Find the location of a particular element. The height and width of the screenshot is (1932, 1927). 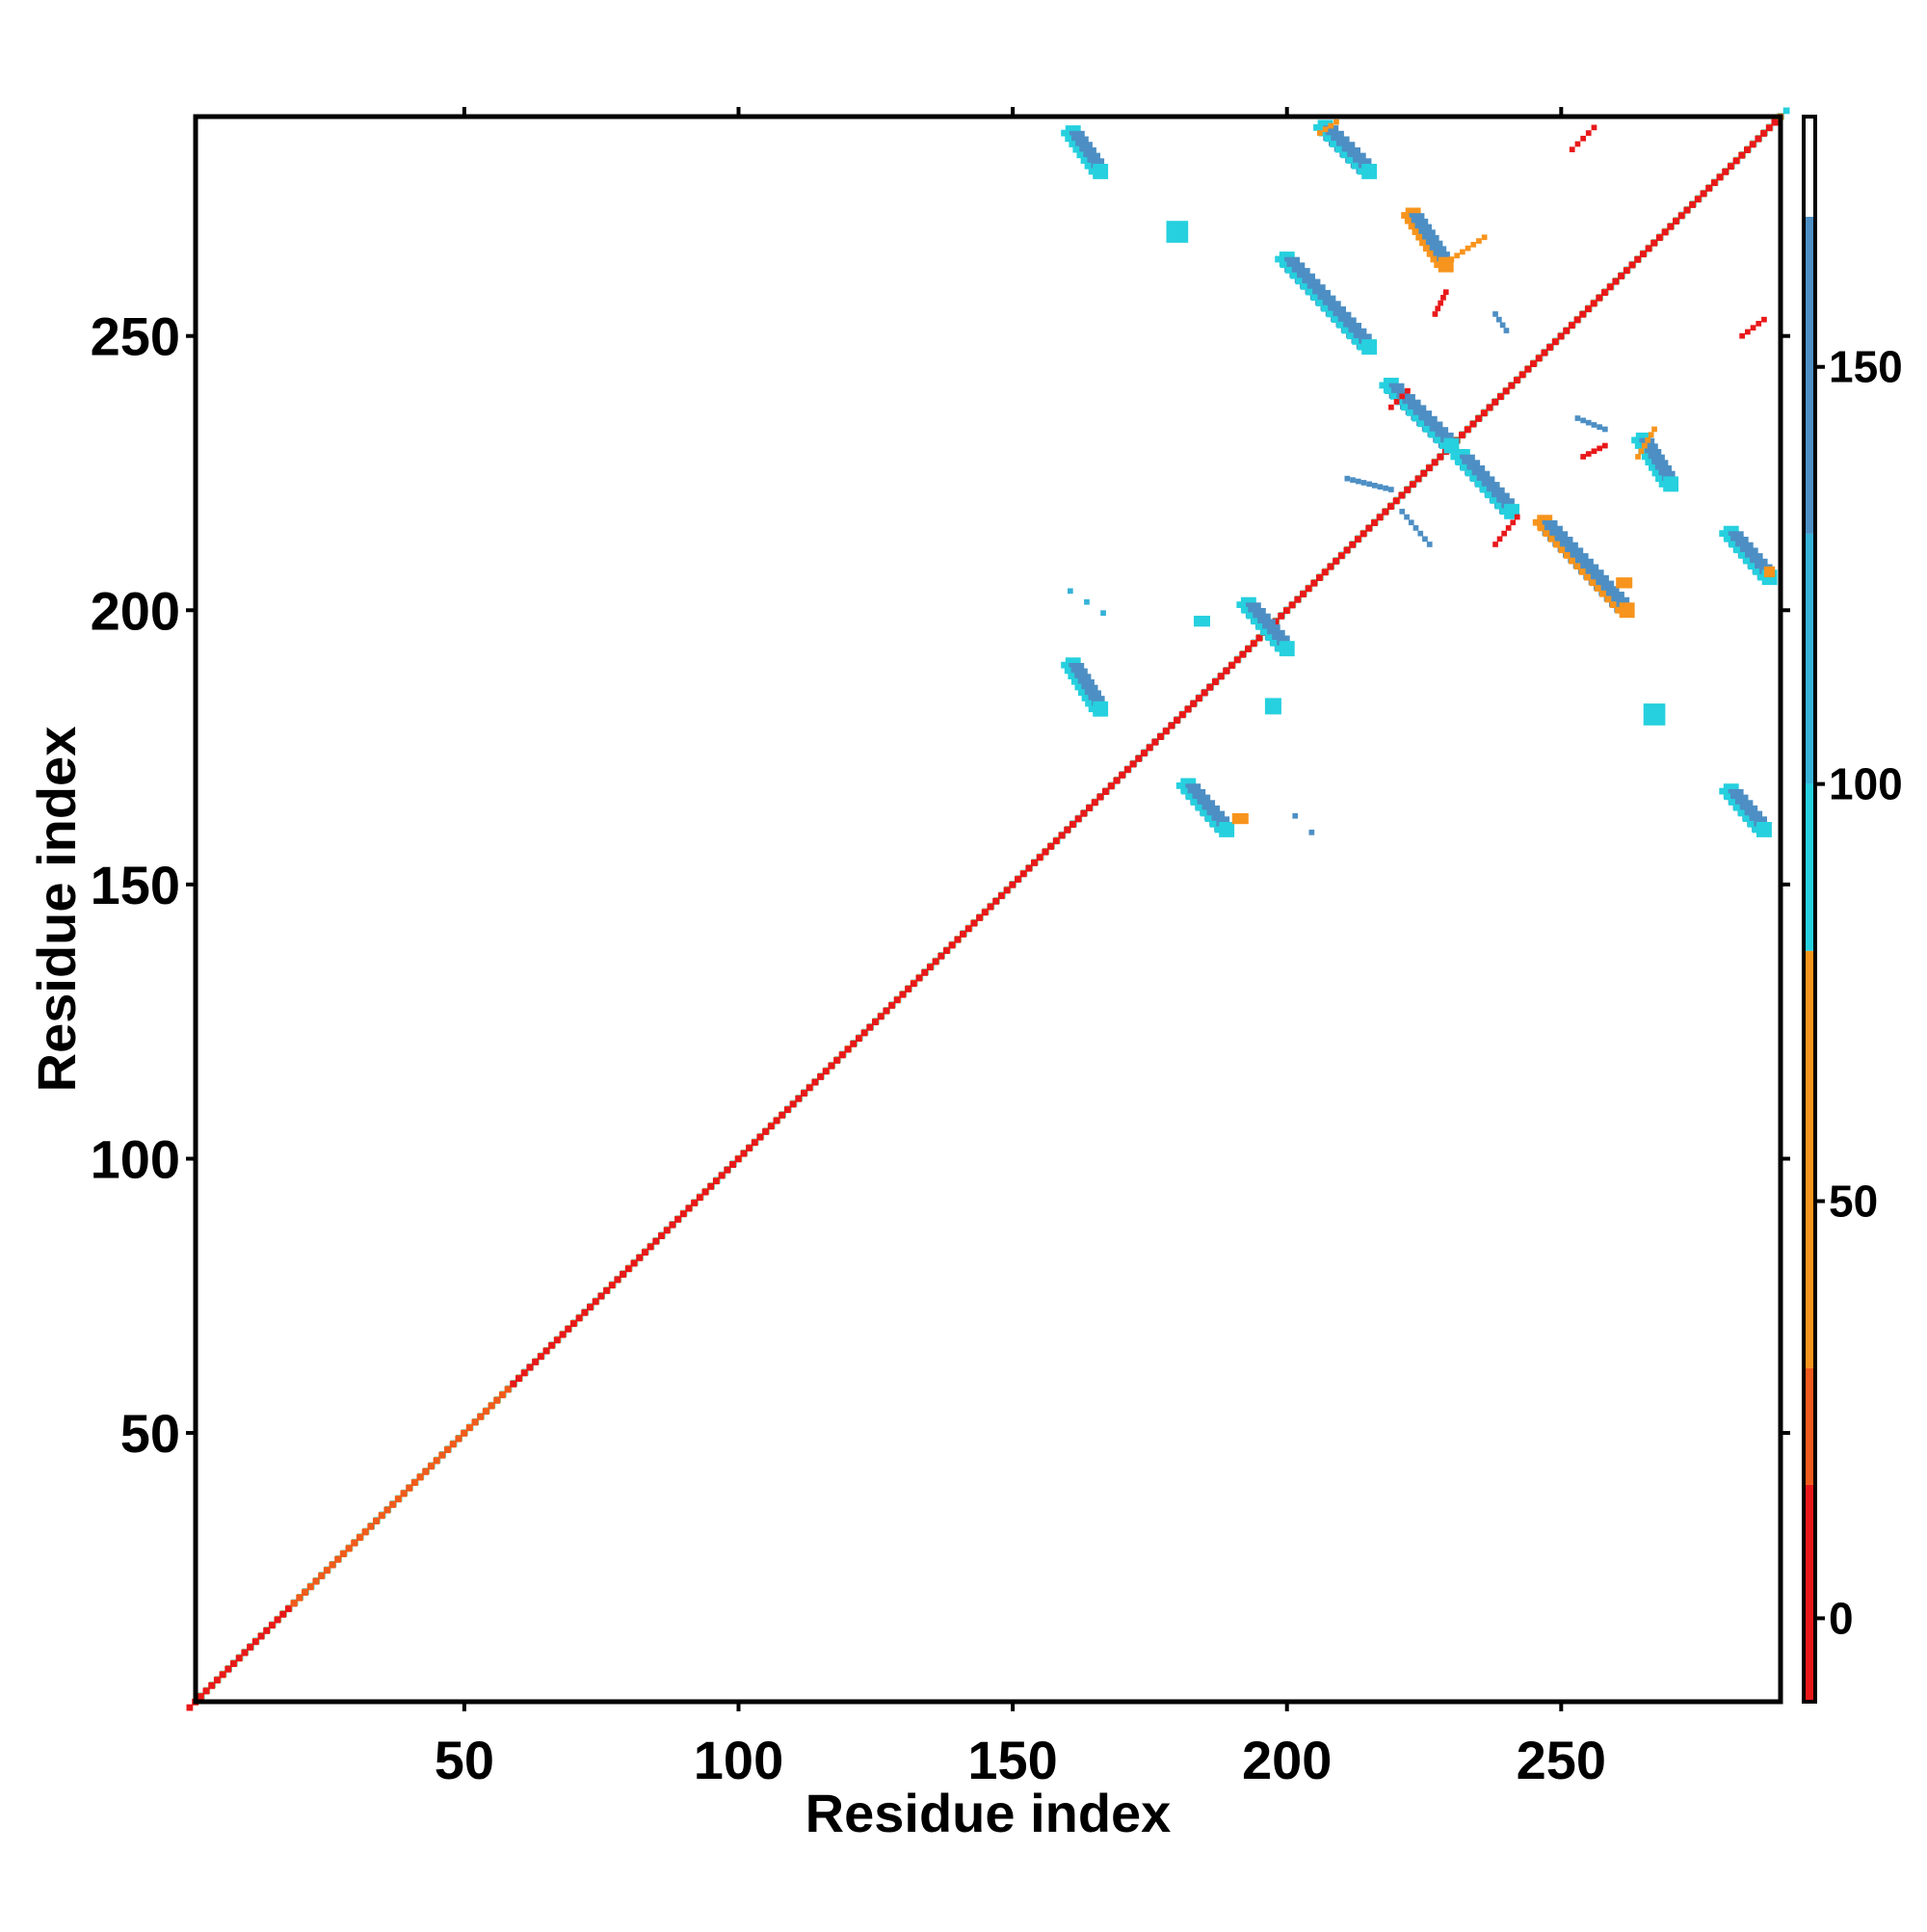

contact-strip-cell is located at coordinates (1287, 649).